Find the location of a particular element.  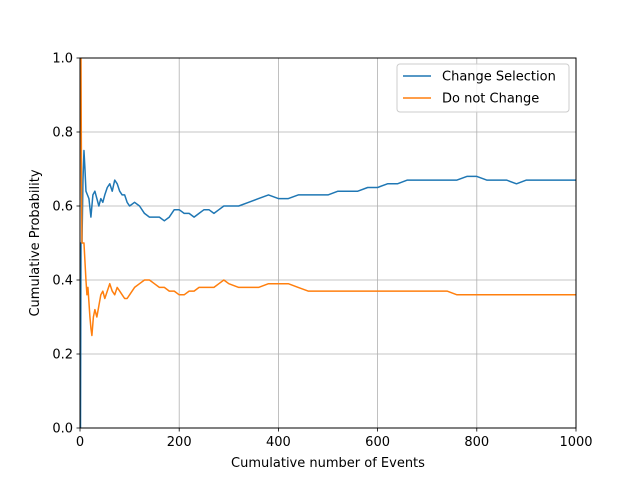

y-tick-label: 1.0 is located at coordinates (62, 59).